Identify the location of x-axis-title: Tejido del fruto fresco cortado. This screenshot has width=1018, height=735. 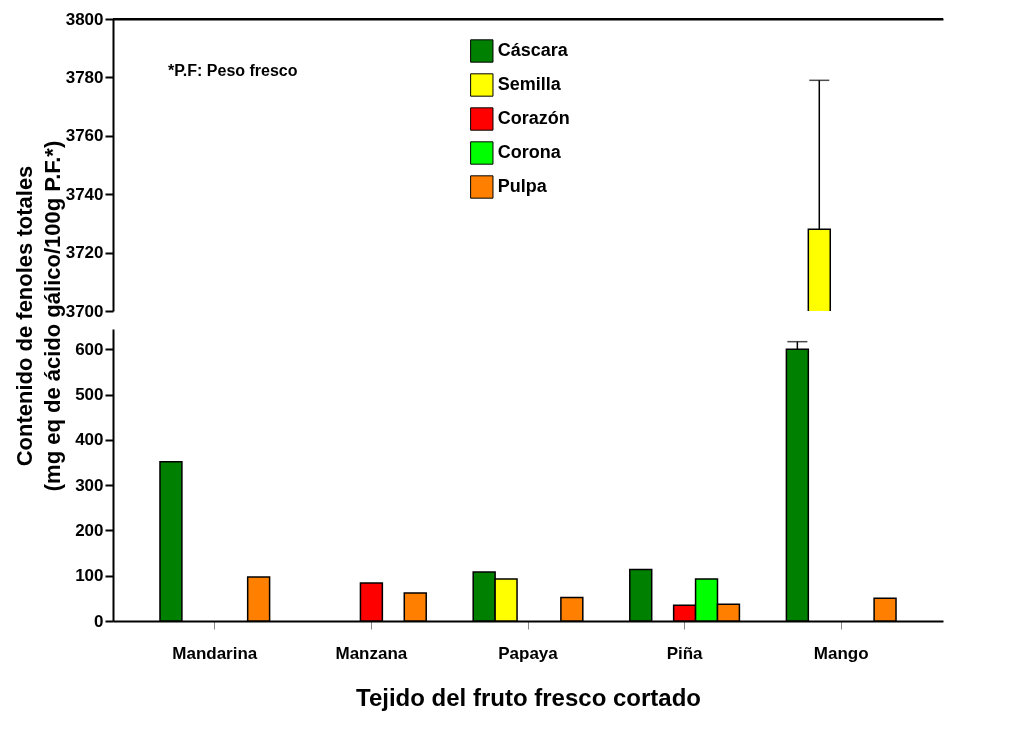
(528, 697).